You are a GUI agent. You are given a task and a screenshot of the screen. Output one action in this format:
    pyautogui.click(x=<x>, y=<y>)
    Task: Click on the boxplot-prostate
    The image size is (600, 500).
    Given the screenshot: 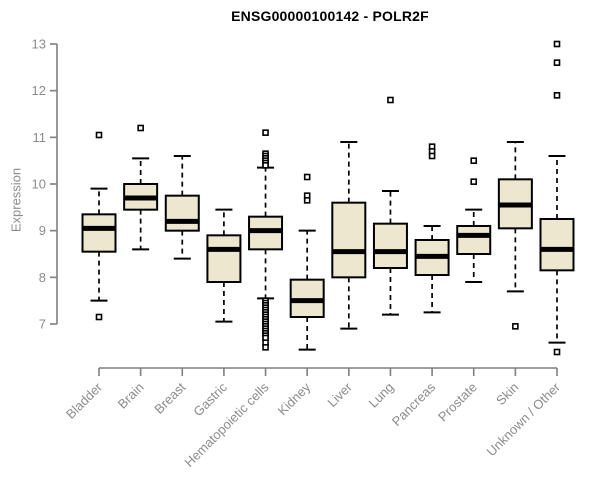 What is the action you would take?
    pyautogui.click(x=474, y=220)
    